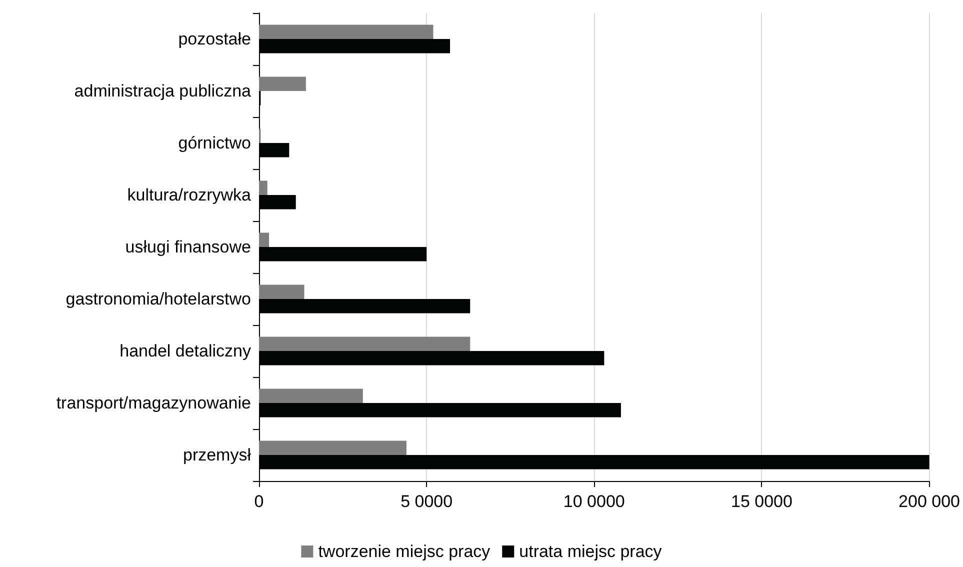 The height and width of the screenshot is (567, 963). I want to click on y-tick-label: kultura/rozrywka, so click(189, 195).